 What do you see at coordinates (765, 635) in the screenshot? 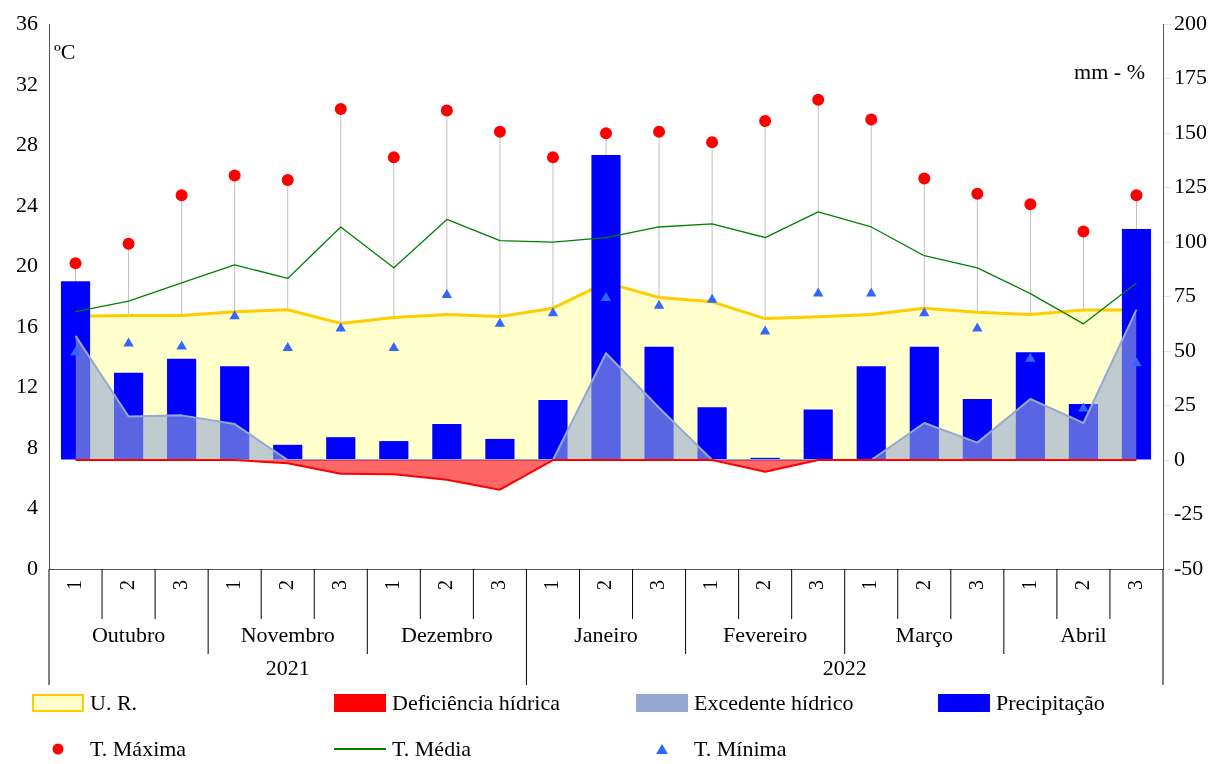
I see `text: Fevereiro` at bounding box center [765, 635].